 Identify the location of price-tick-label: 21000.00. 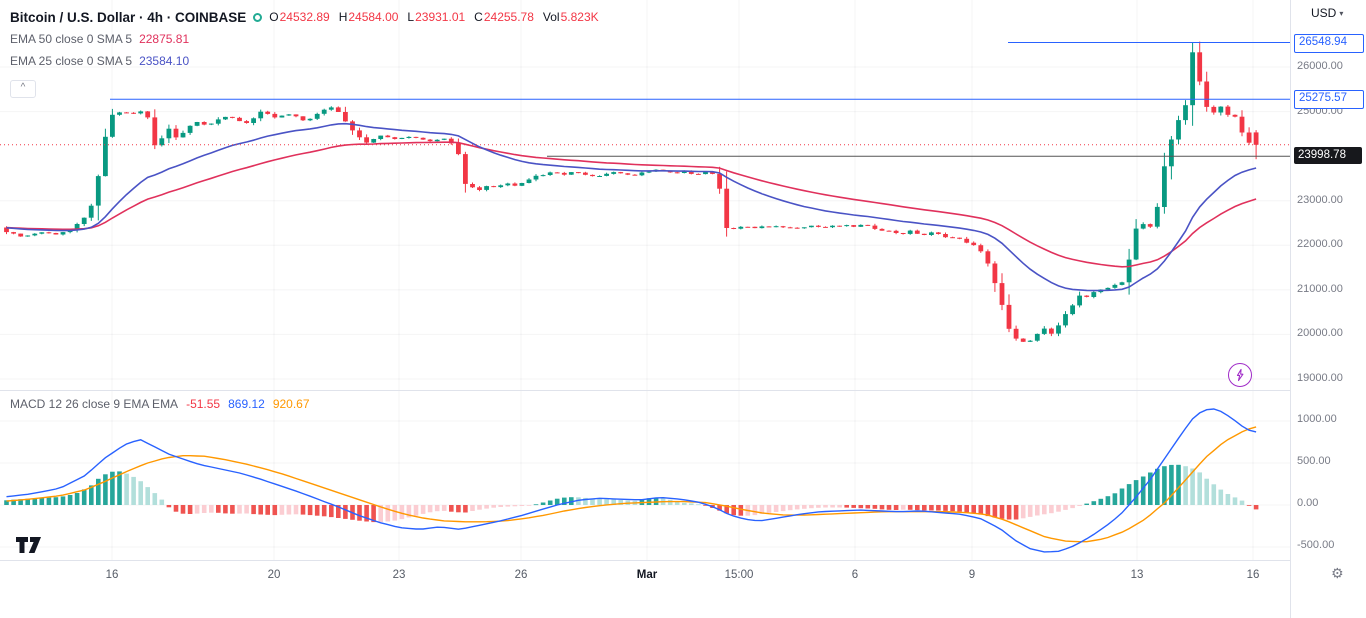
(1320, 289).